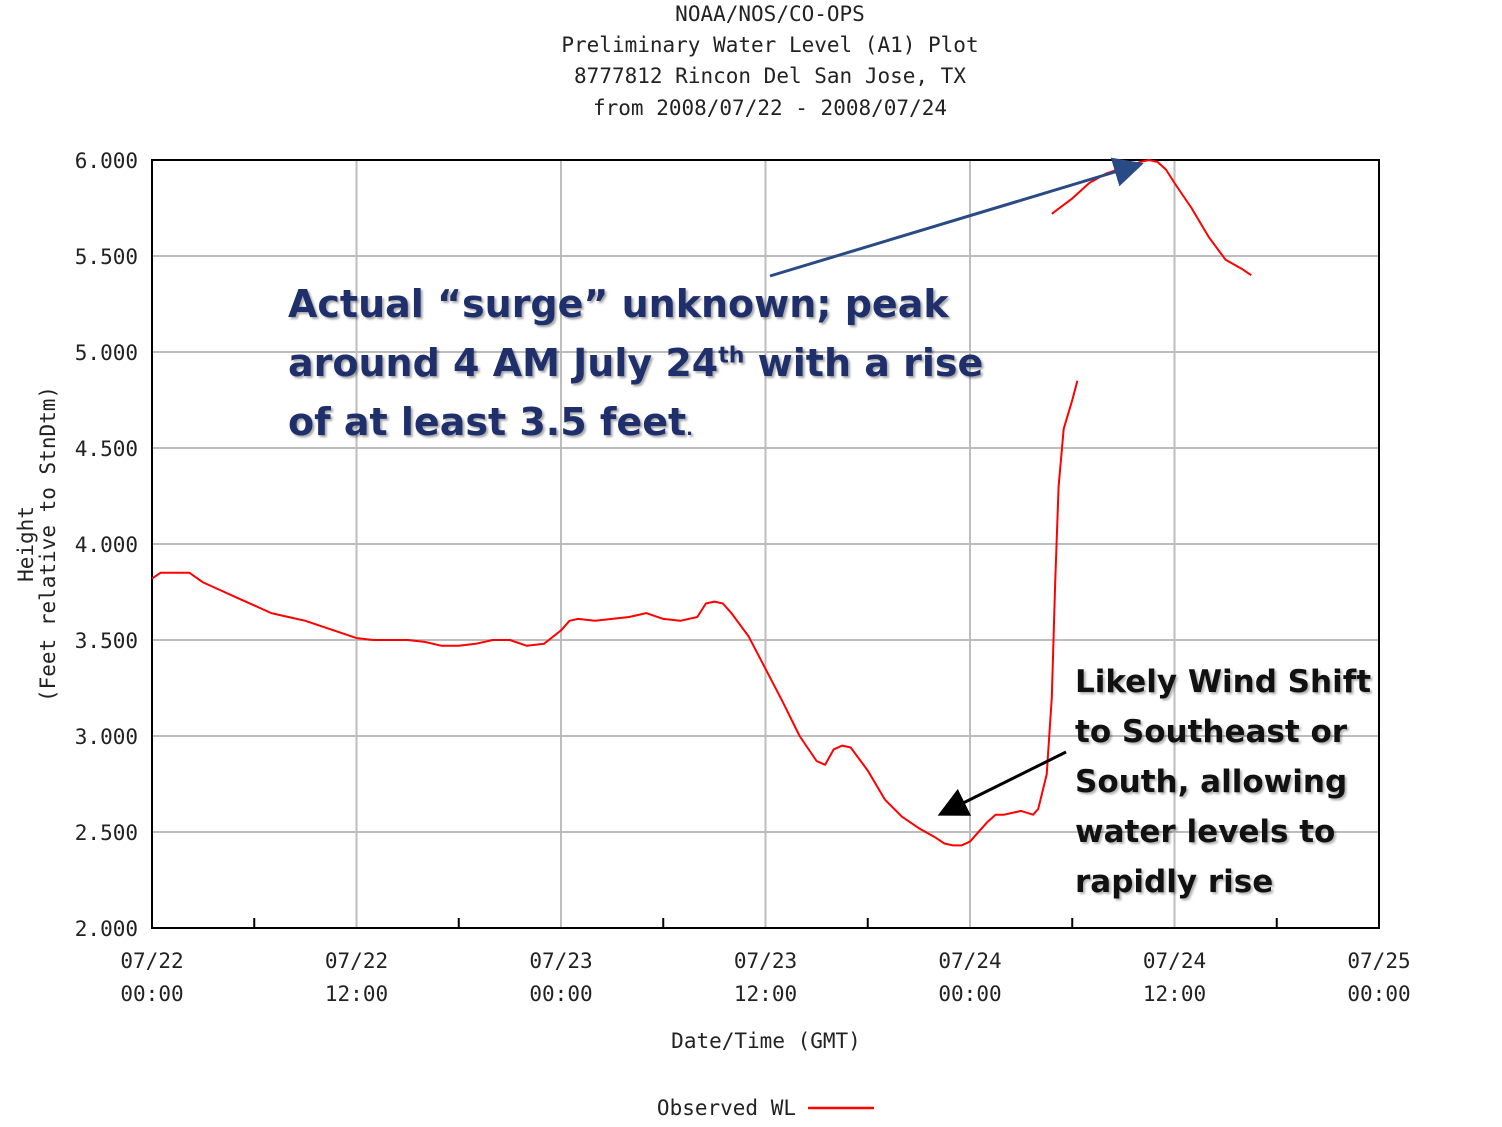 The width and height of the screenshot is (1502, 1127). What do you see at coordinates (26, 544) in the screenshot?
I see `y-axis-label: Height` at bounding box center [26, 544].